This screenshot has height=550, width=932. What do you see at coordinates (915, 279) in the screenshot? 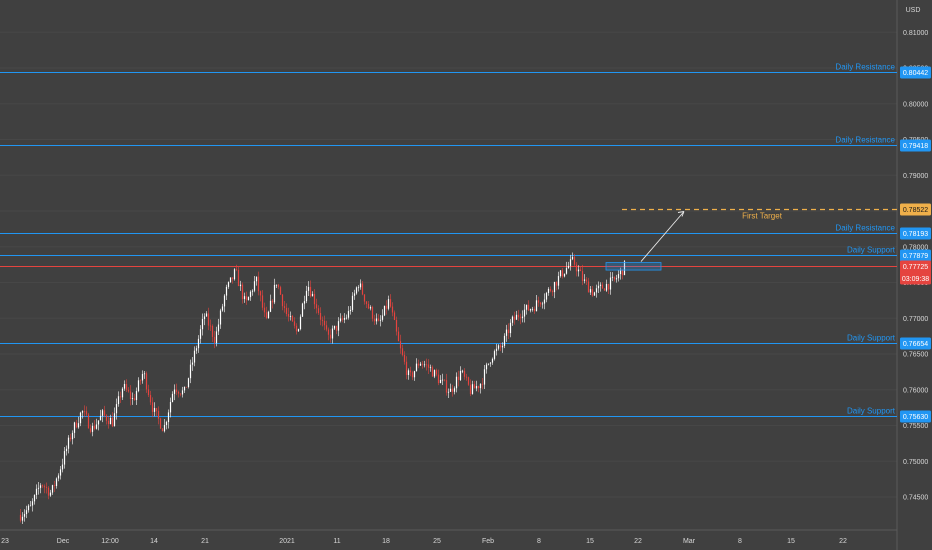
I see `countdown-text: 03:09:38` at bounding box center [915, 279].